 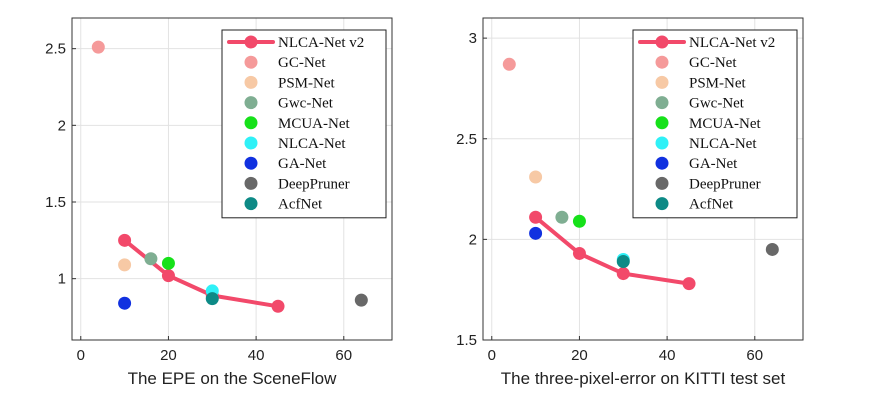 What do you see at coordinates (643, 378) in the screenshot?
I see `x-axis-label: The three-pixel-error on KITTI test set` at bounding box center [643, 378].